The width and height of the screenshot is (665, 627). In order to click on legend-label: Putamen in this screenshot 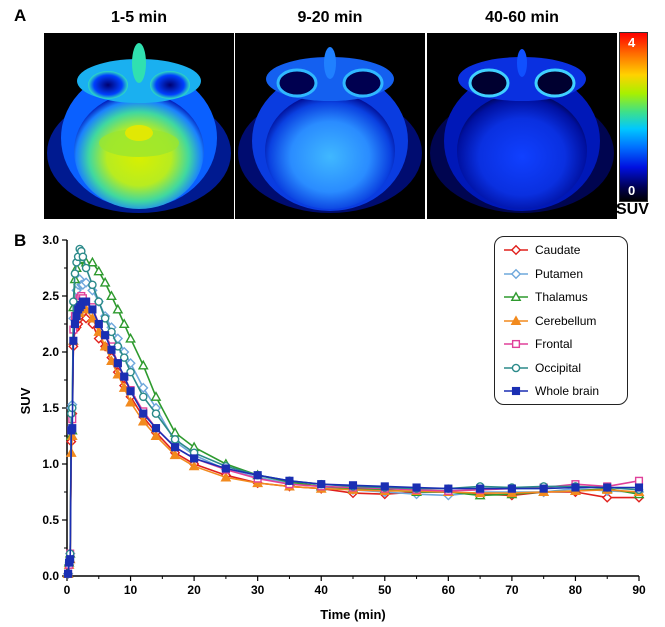, I will do `click(559, 273)`.